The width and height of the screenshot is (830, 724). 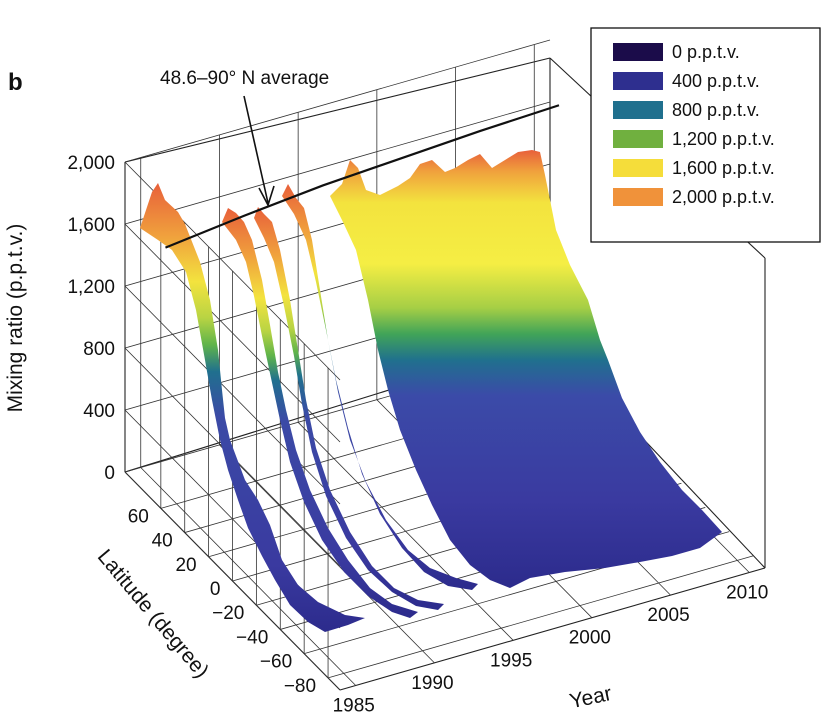 What do you see at coordinates (138, 516) in the screenshot?
I see `latitude-tick-label: 60` at bounding box center [138, 516].